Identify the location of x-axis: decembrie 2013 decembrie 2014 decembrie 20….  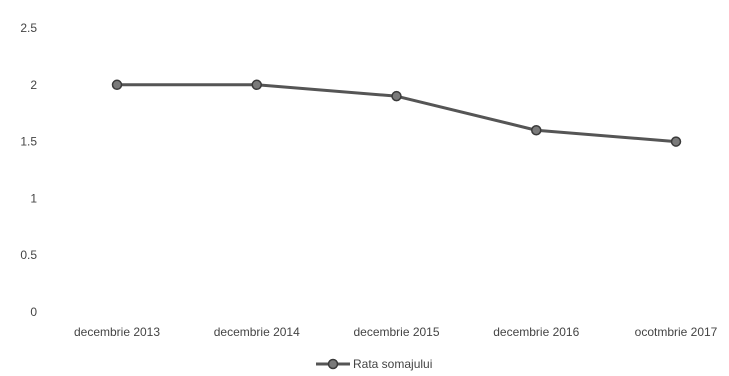
(396, 332).